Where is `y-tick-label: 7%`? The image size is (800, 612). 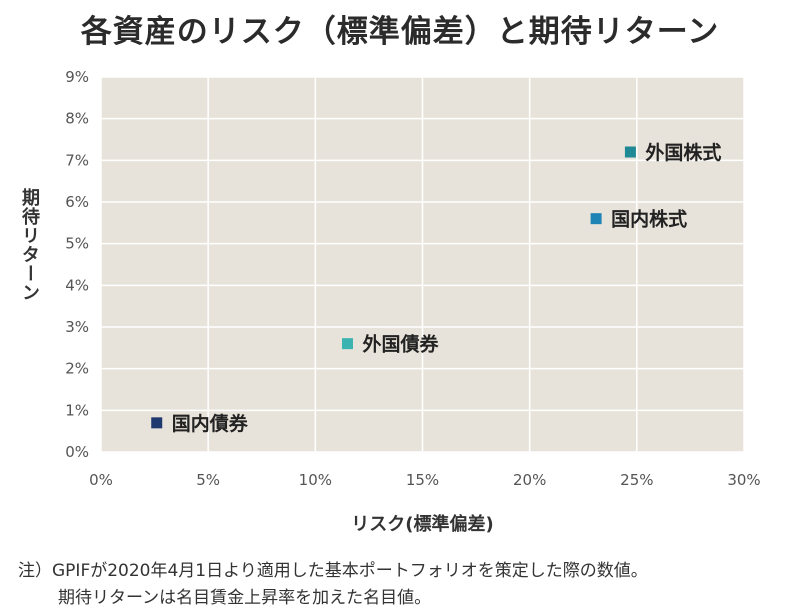
y-tick-label: 7% is located at coordinates (77, 160).